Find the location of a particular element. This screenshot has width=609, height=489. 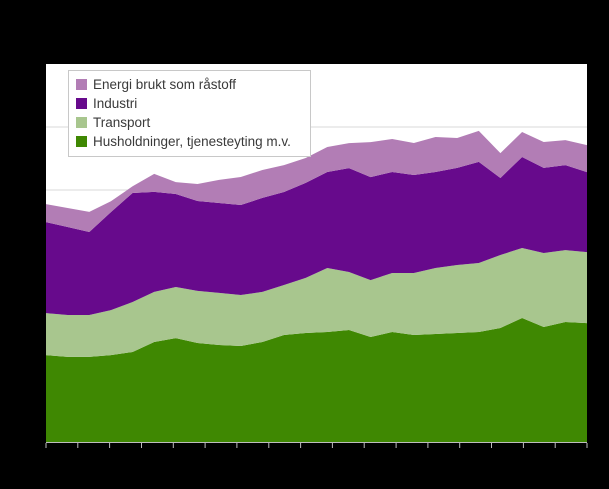

legend-item-energi-raastoff: Energi brukt som råstoff is located at coordinates (190, 84).